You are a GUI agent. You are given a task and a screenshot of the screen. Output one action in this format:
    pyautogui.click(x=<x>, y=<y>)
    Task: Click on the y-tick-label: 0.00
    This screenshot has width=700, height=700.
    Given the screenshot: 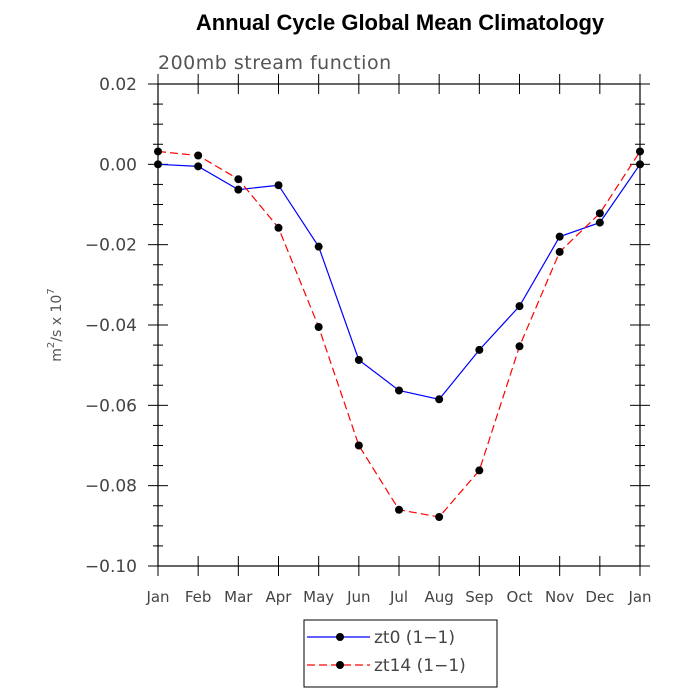 What is the action you would take?
    pyautogui.click(x=118, y=165)
    